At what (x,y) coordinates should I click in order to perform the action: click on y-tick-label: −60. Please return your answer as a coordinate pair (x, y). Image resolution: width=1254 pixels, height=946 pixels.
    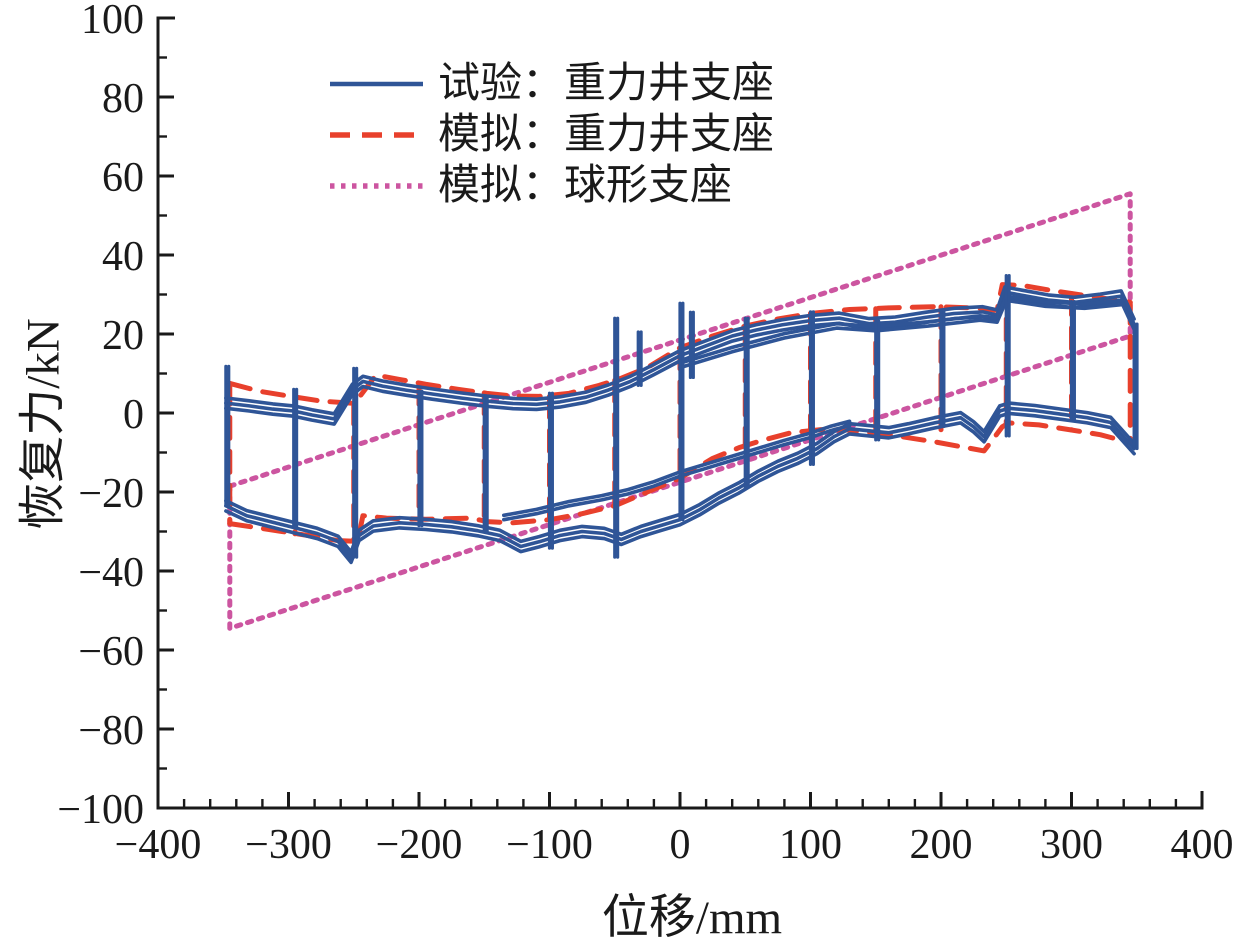
    Looking at the image, I should click on (111, 652).